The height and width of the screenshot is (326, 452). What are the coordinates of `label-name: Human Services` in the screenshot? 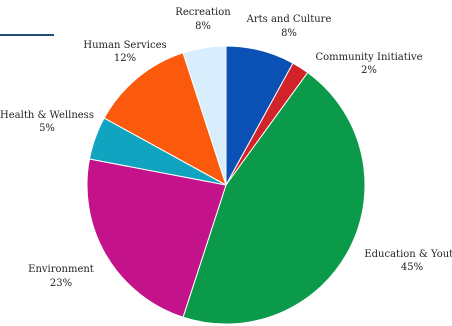 It's located at (124, 45).